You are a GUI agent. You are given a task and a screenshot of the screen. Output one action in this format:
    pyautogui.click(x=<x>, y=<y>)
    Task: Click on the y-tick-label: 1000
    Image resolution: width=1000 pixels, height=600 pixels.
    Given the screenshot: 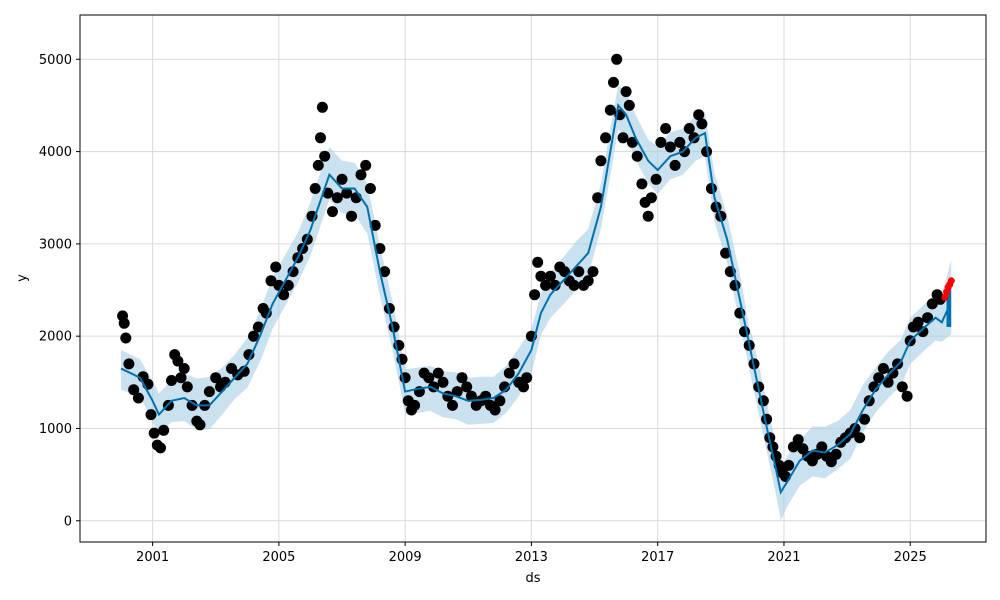 What is the action you would take?
    pyautogui.click(x=55, y=429)
    